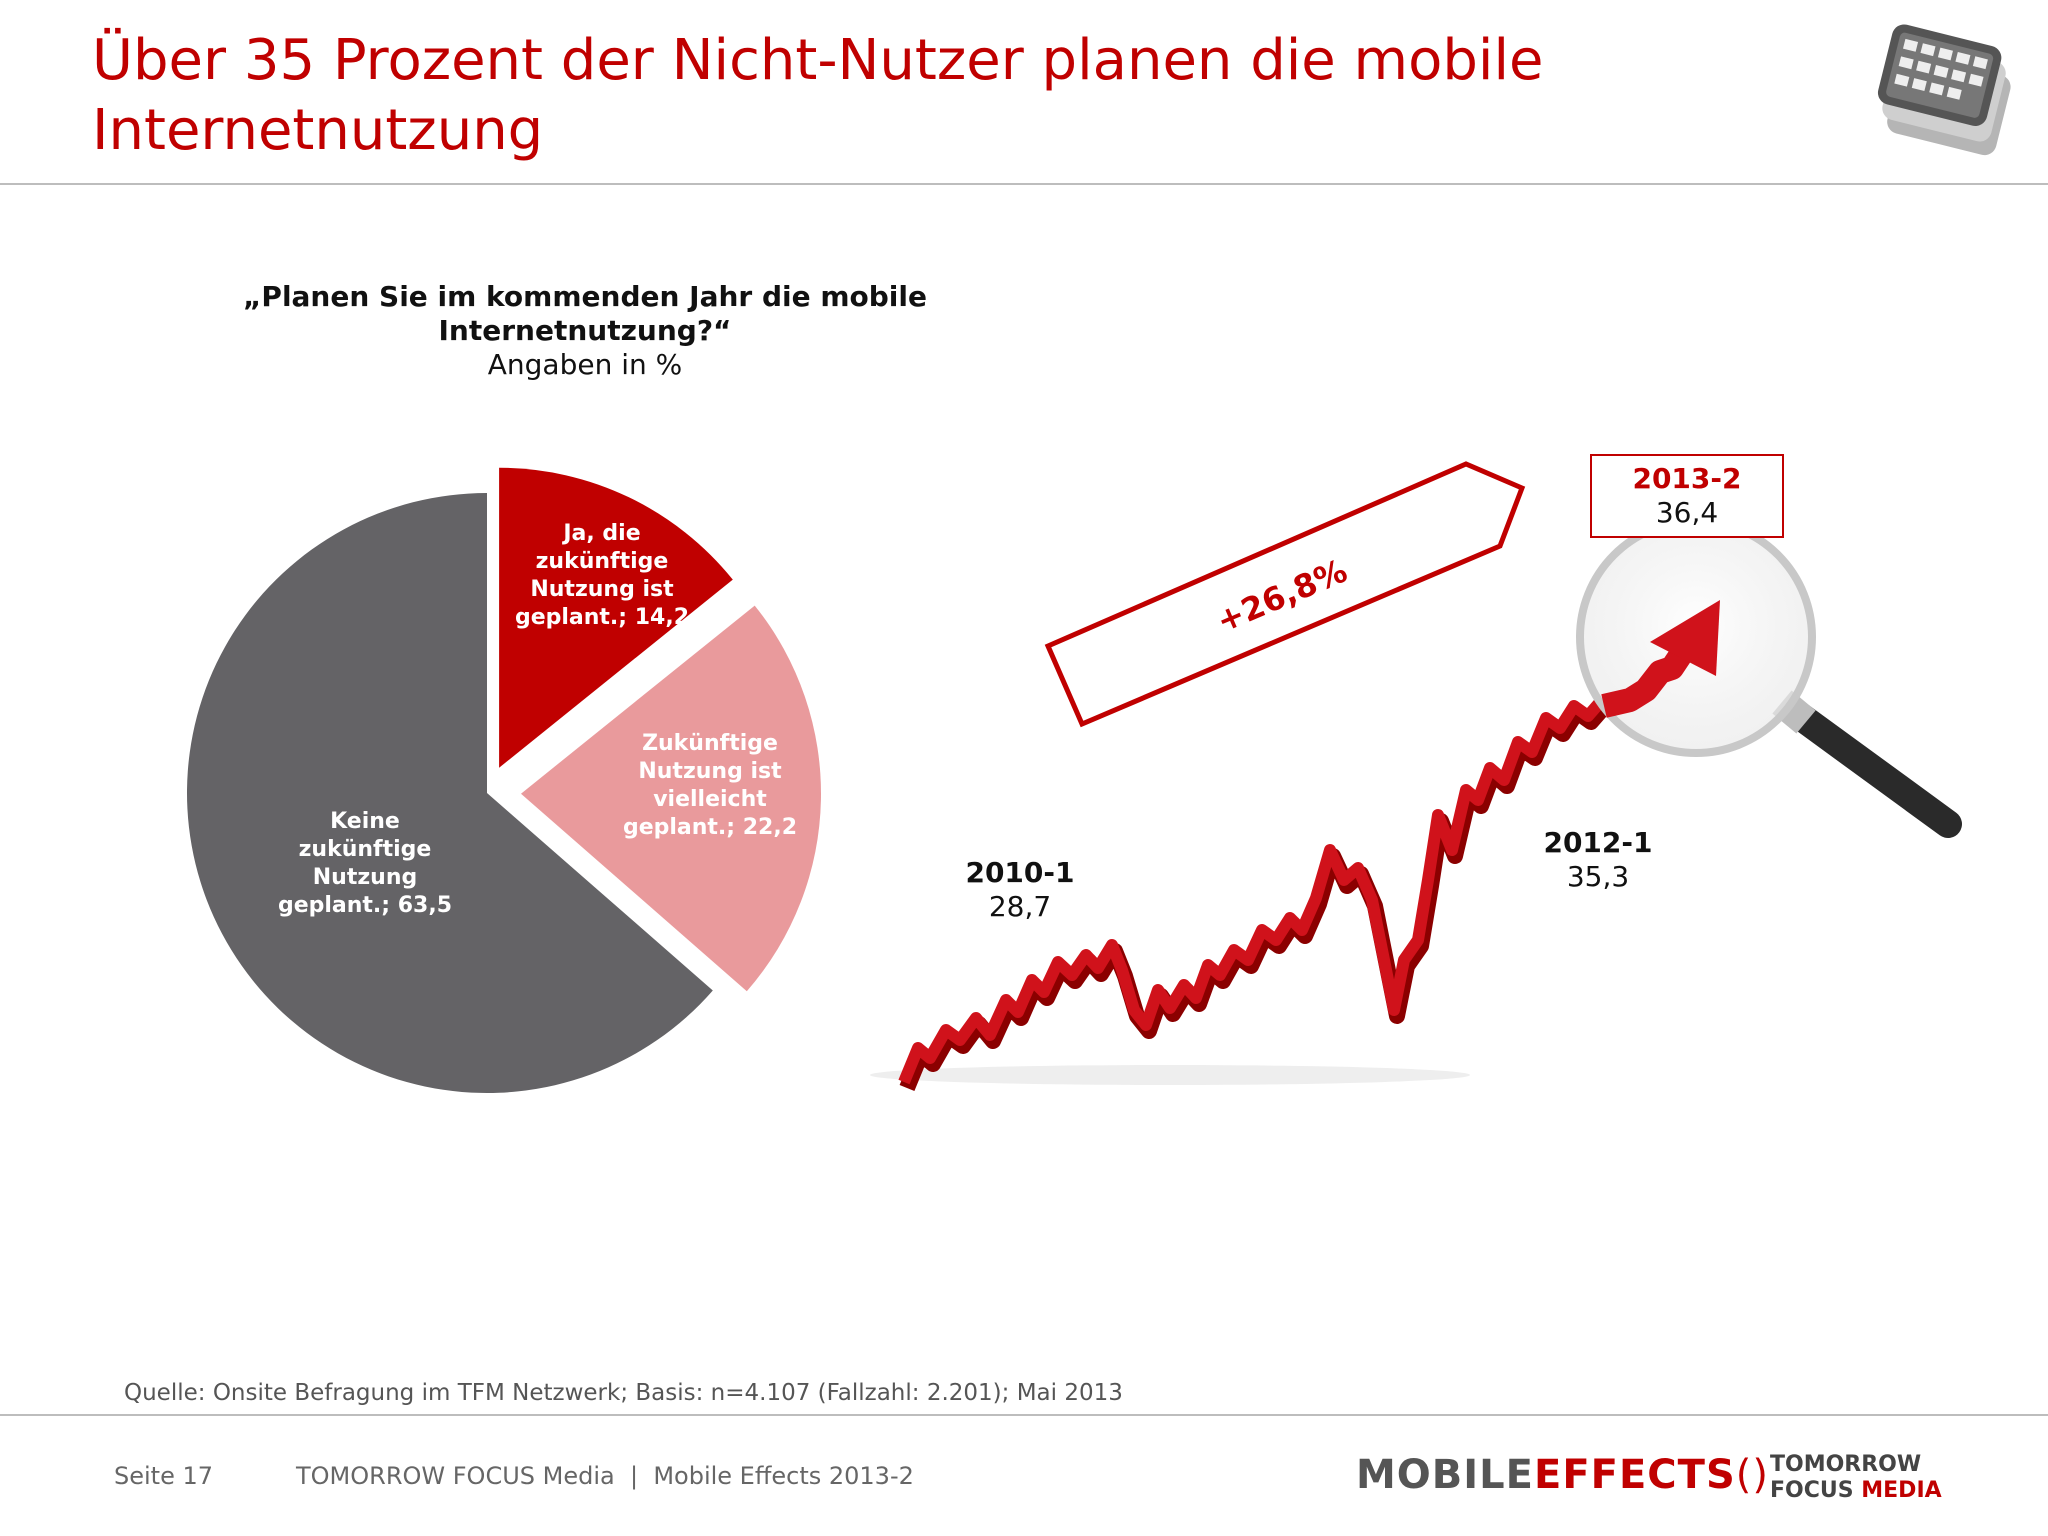 This screenshot has height=1536, width=2048. Describe the element at coordinates (1685, 638) in the screenshot. I see `arrow-head-icon` at that location.